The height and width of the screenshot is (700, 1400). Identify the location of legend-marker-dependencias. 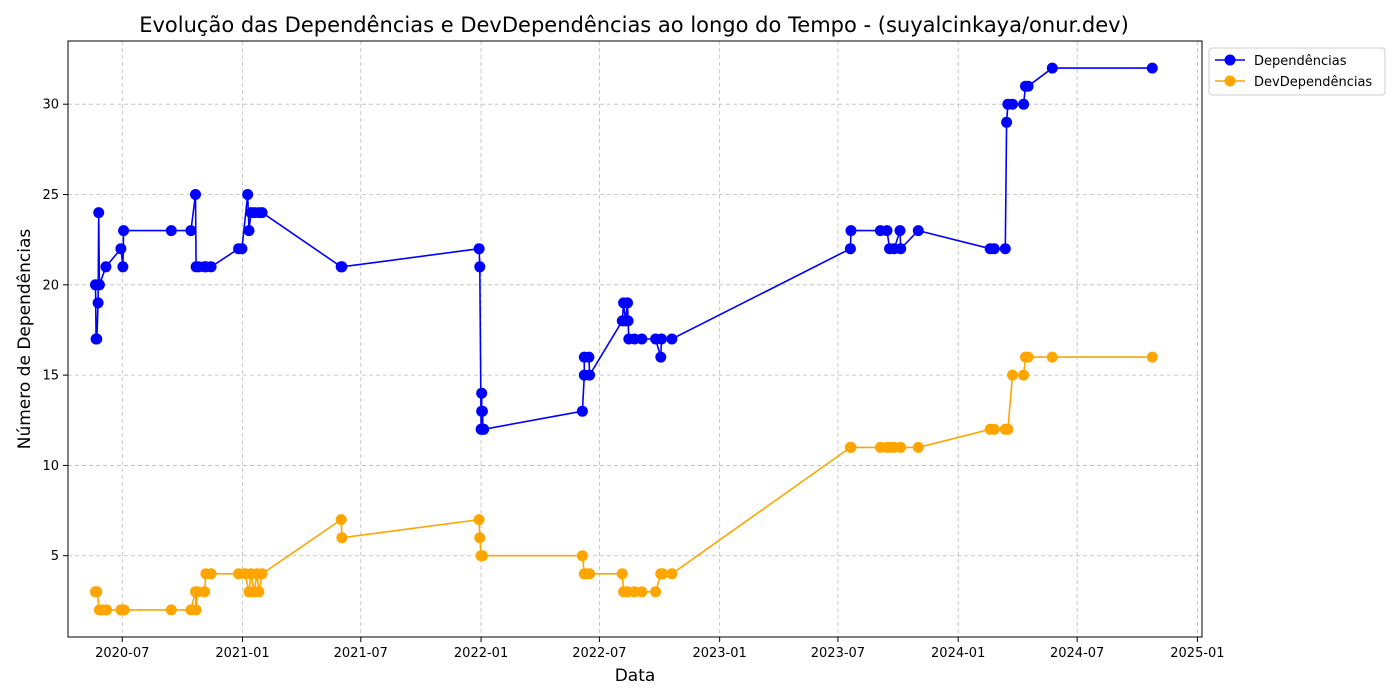
(1230, 60).